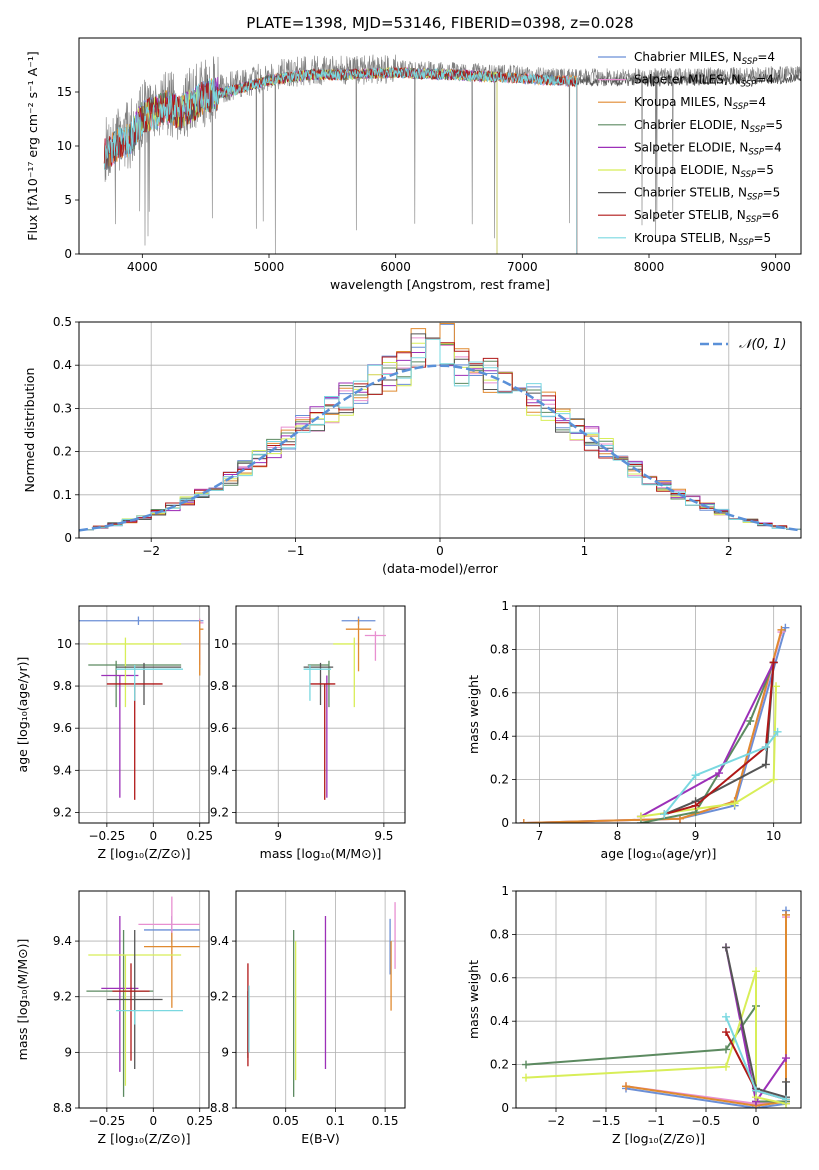  I want to click on mass-vs-EBV-xtick-label-2: 0.15, so click(385, 1121).